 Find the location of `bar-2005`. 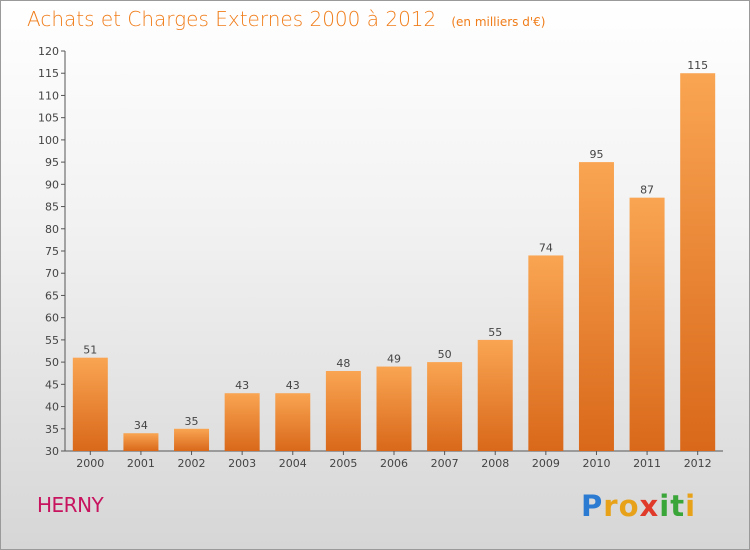

bar-2005 is located at coordinates (343, 411).